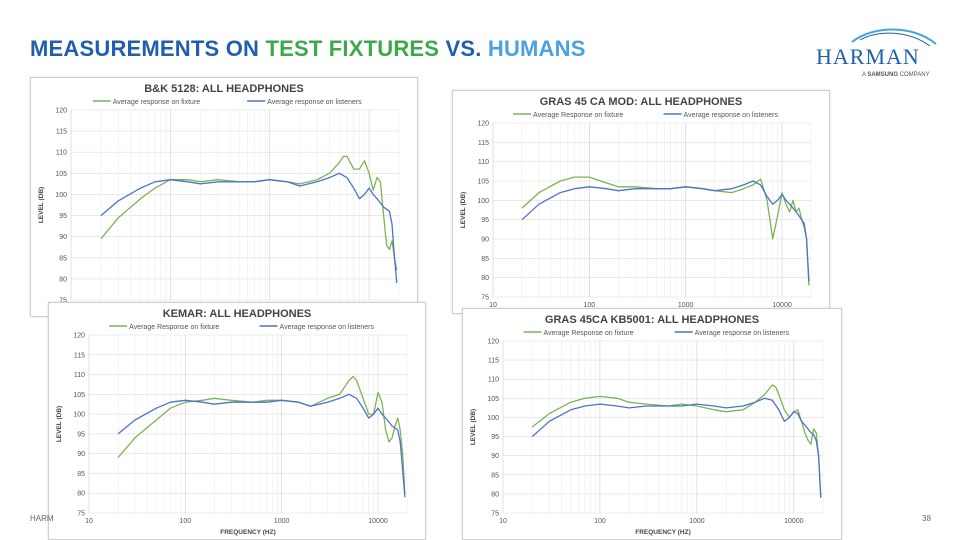  Describe the element at coordinates (463, 48) in the screenshot. I see `title-part-vs: VS.` at that location.